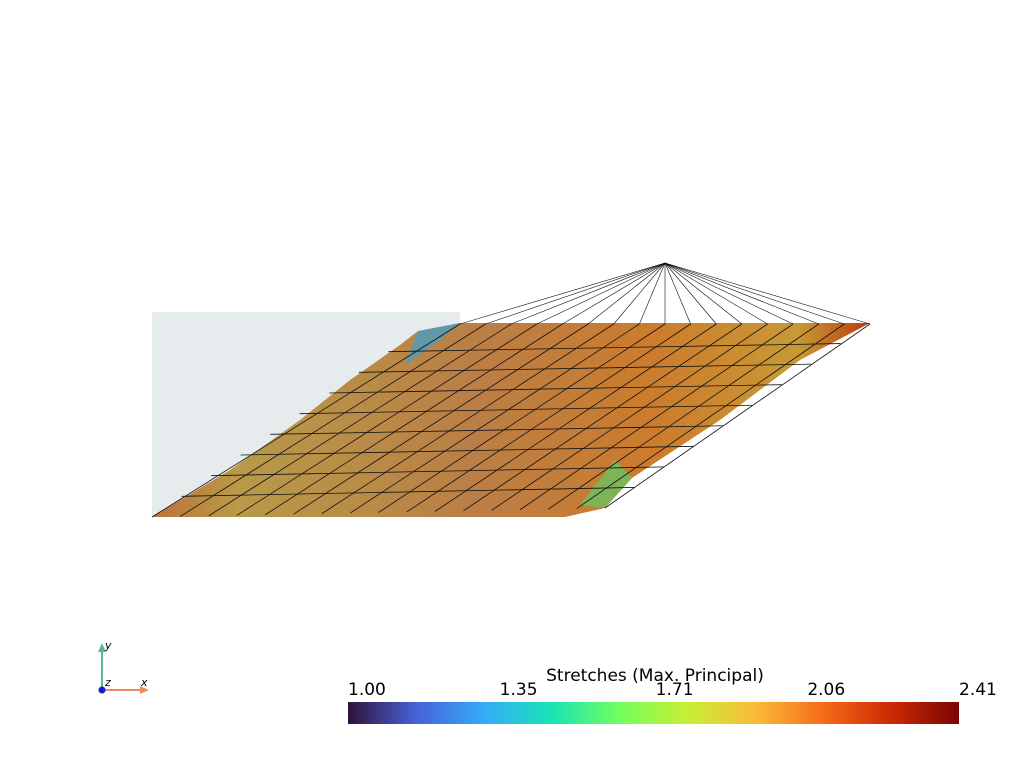 This screenshot has width=1024, height=768. What do you see at coordinates (978, 690) in the screenshot?
I see `colorbar-tick-label: 2.41` at bounding box center [978, 690].